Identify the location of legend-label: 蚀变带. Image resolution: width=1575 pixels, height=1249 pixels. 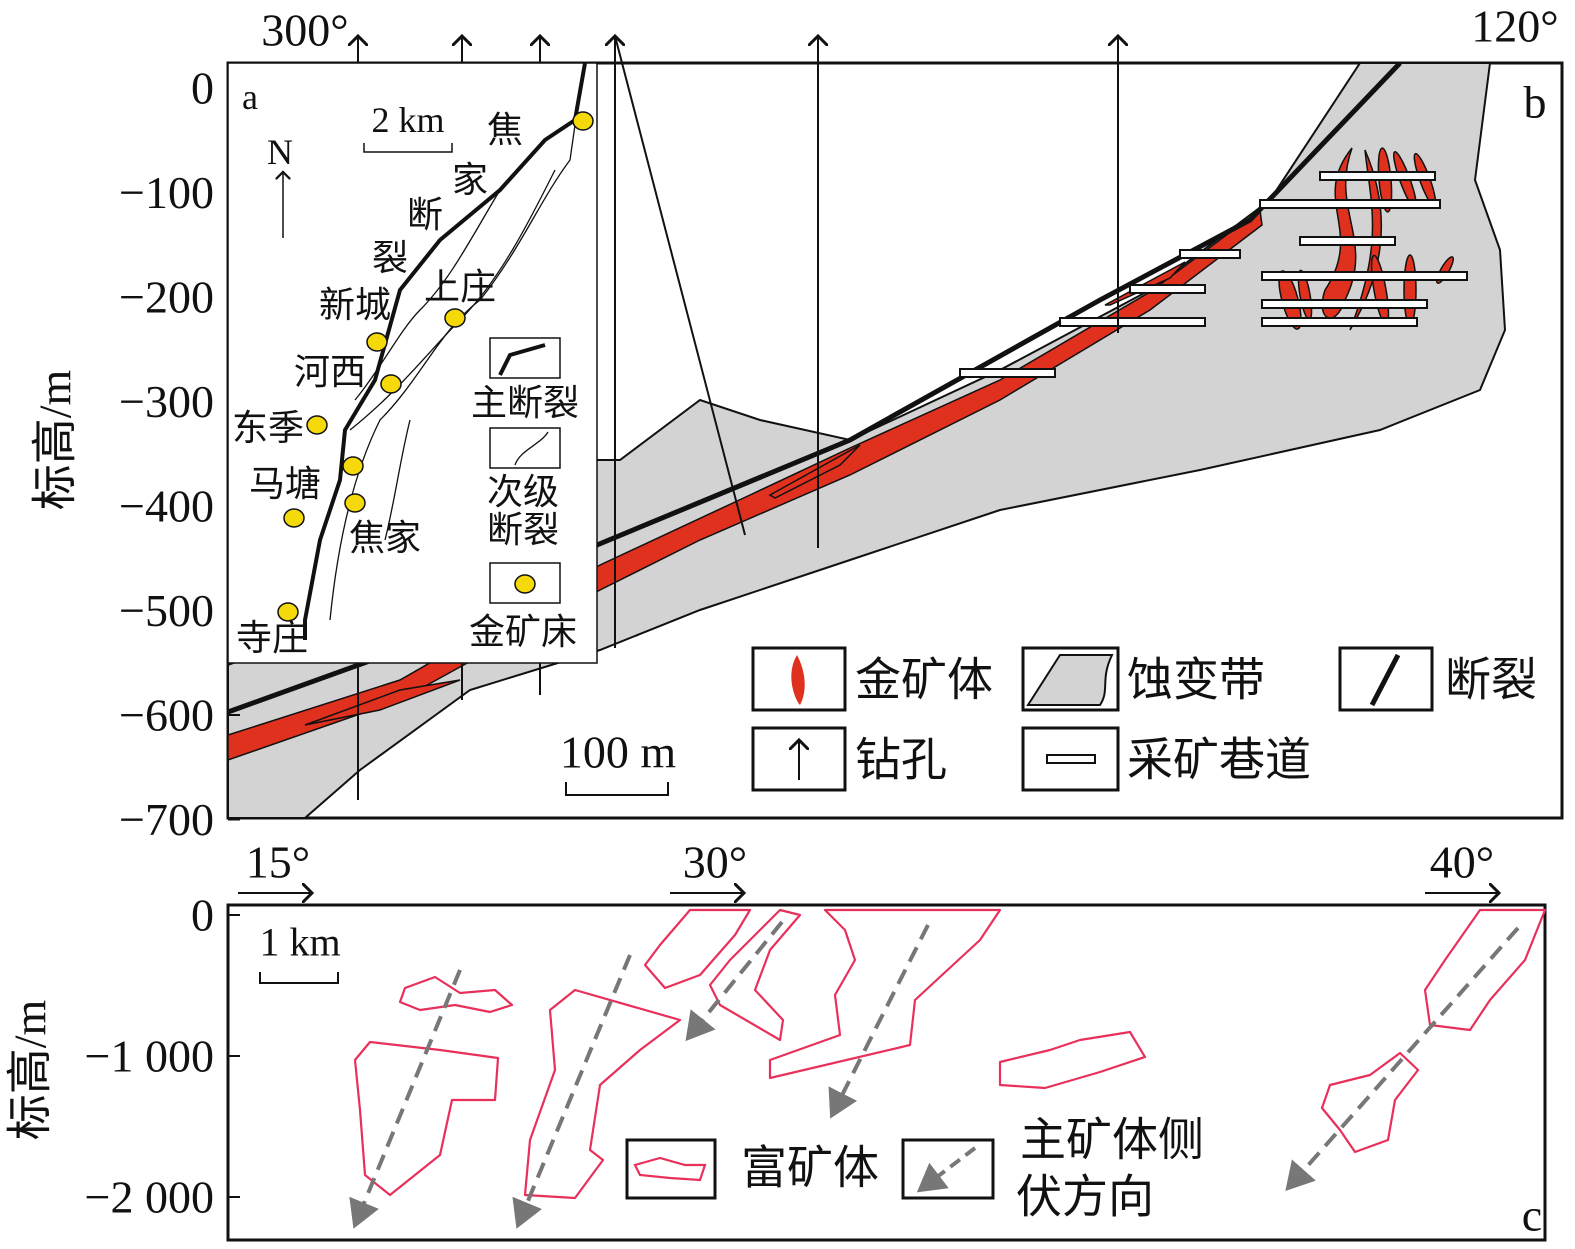
(1196, 680).